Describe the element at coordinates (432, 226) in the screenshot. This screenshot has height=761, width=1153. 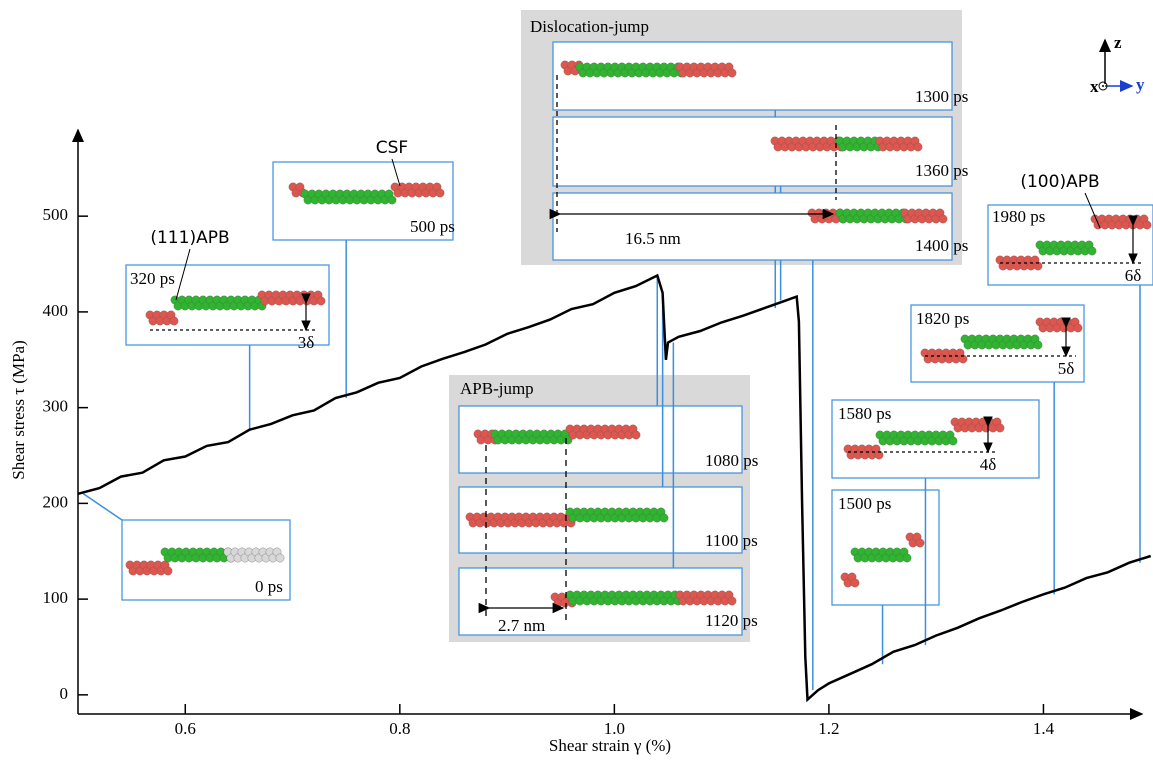
I see `snapshot-time: 500 ps` at that location.